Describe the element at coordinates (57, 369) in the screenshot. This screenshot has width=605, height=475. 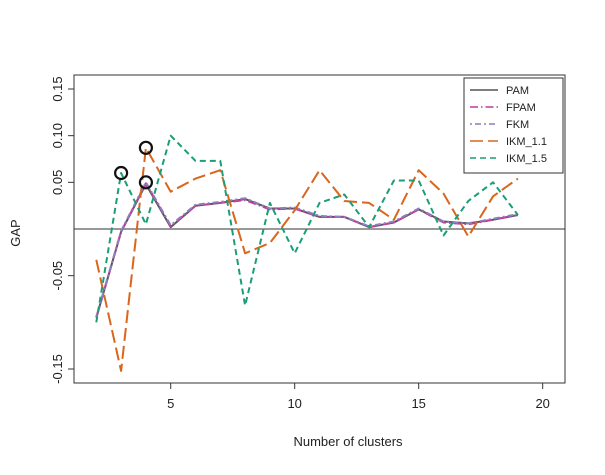
I see `y-tick-label-0: -0.15` at that location.